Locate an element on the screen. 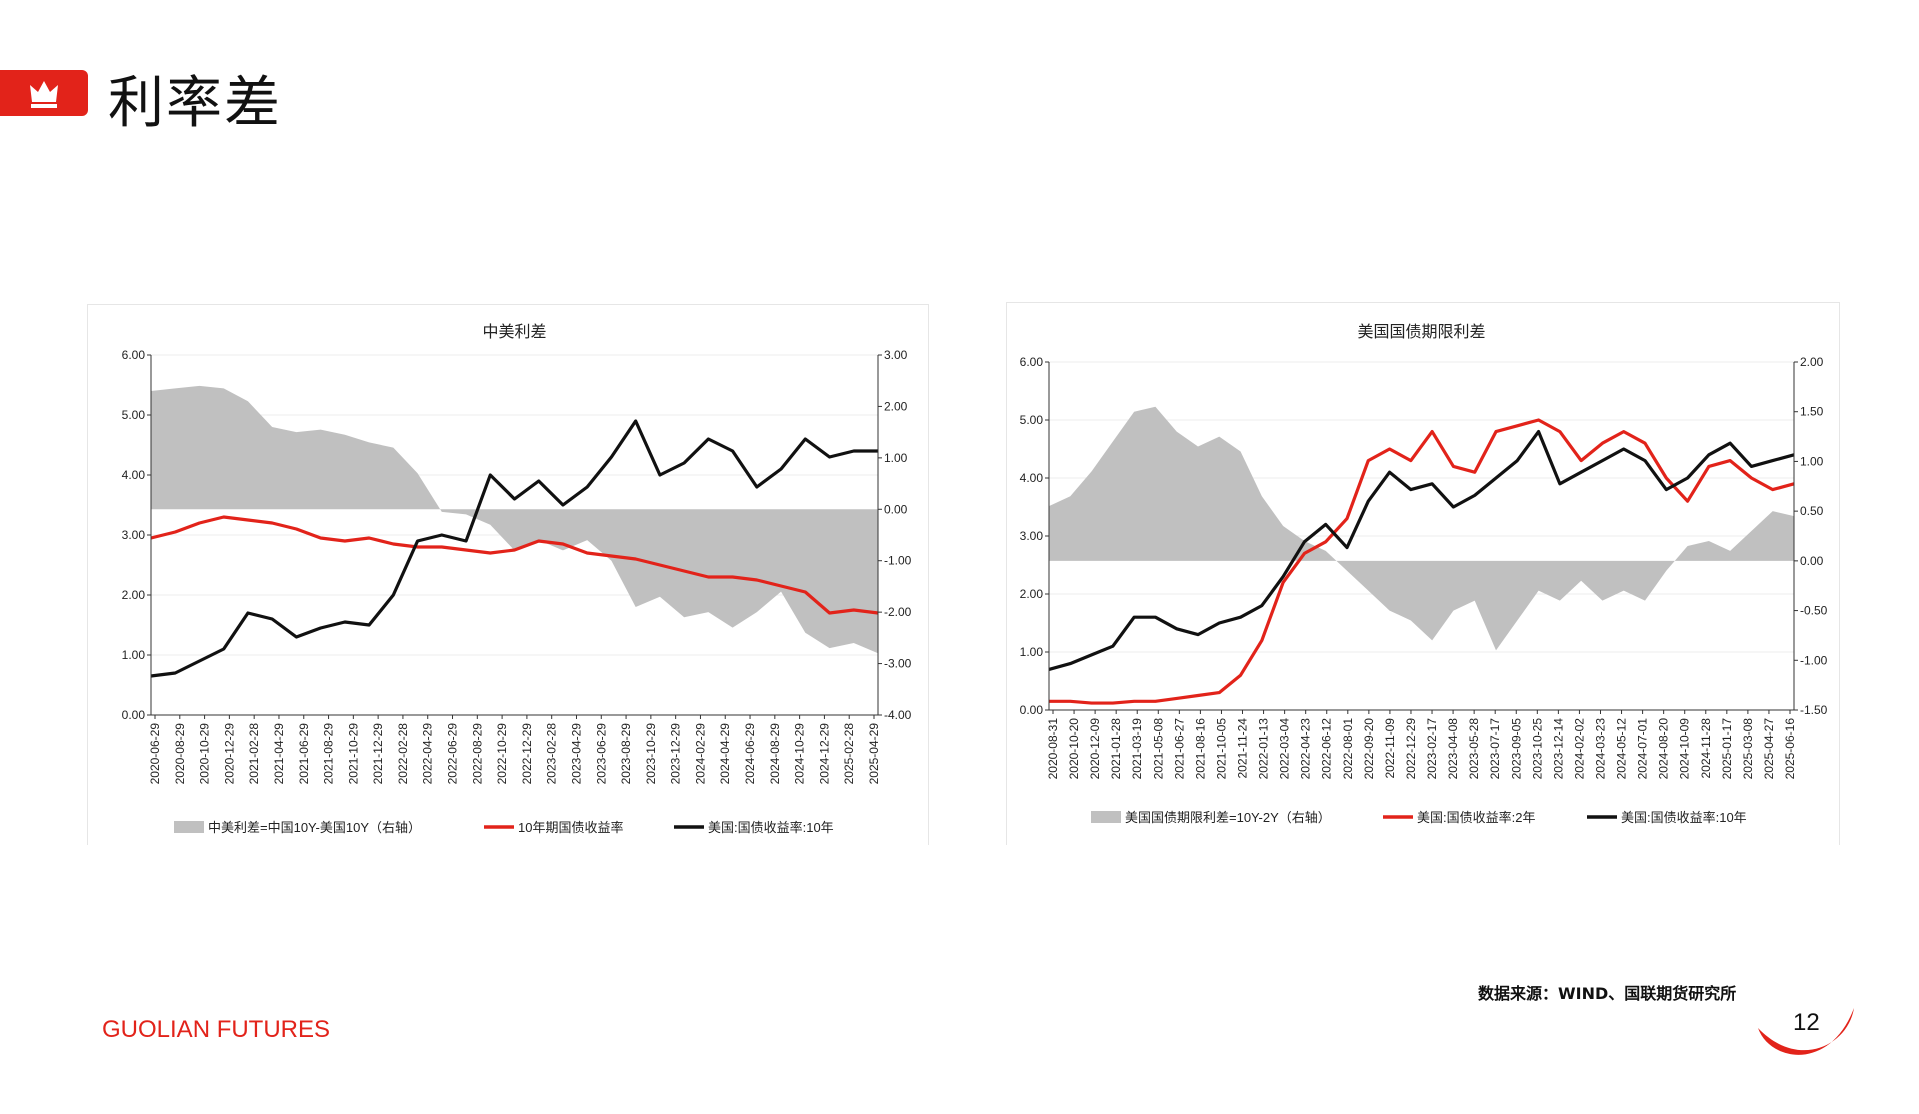 The height and width of the screenshot is (1114, 1919). x-tick-label: 2023-09-05 is located at coordinates (1516, 749).